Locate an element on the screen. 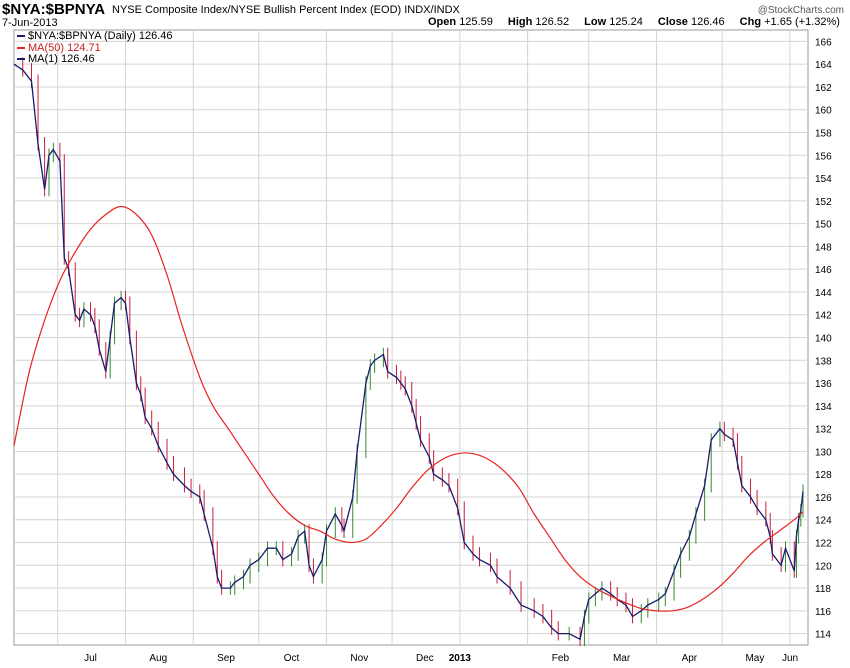 This screenshot has width=850, height=668. x-tick-label: Oct is located at coordinates (292, 658).